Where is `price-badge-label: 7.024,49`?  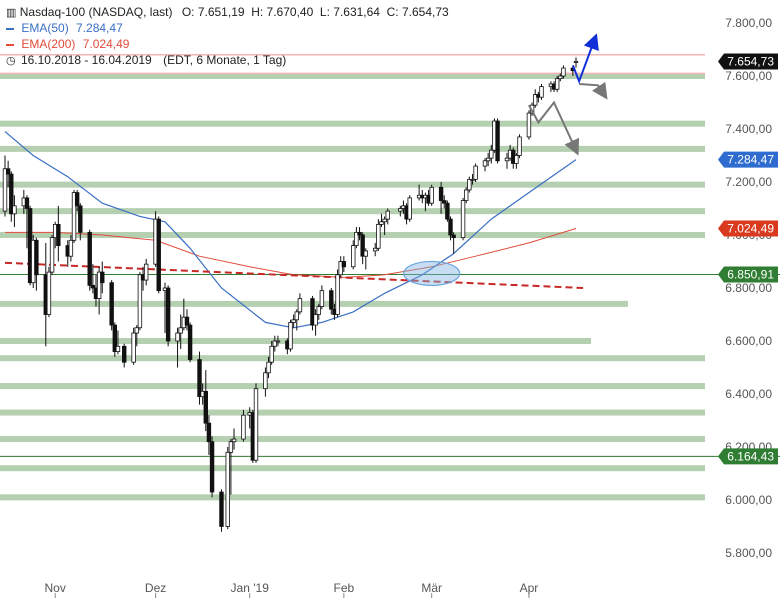 price-badge-label: 7.024,49 is located at coordinates (750, 229).